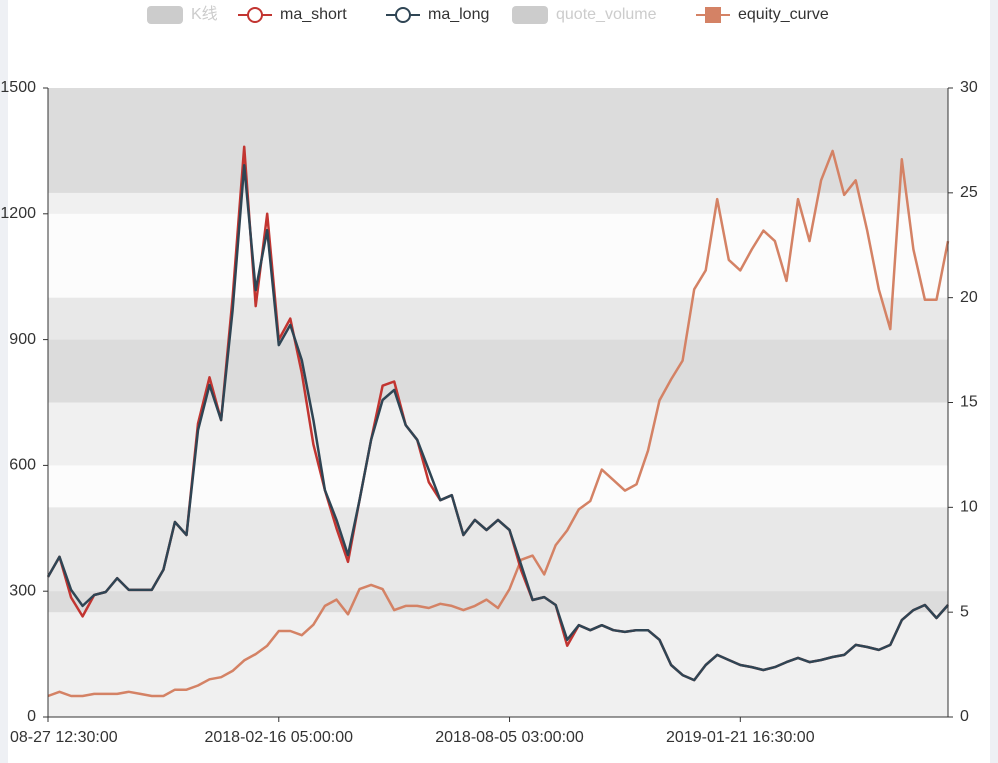 This screenshot has width=998, height=763. I want to click on legend-label: ma_long, so click(458, 14).